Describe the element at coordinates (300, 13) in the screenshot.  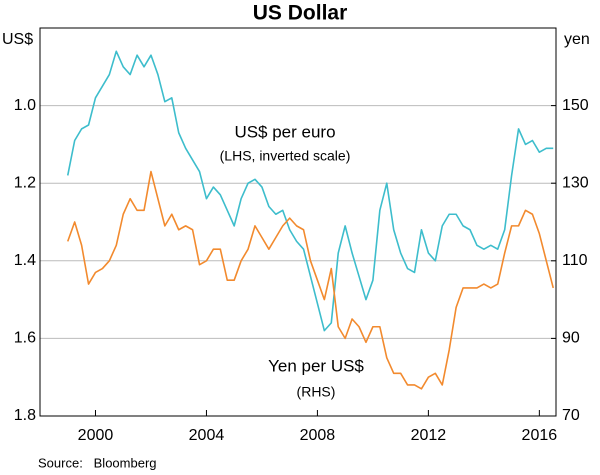
I see `chart-title: US Dollar` at that location.